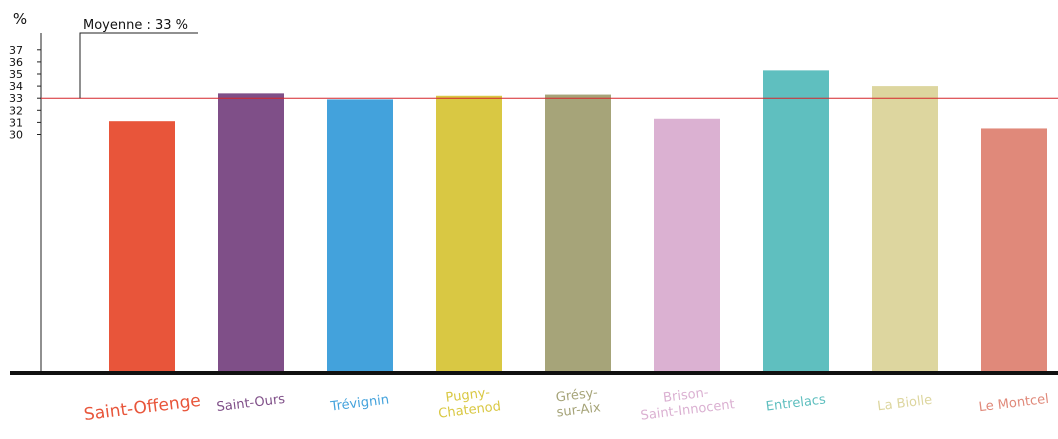 This screenshot has width=1058, height=439. I want to click on category-label-group: Entrelacs, so click(796, 403).